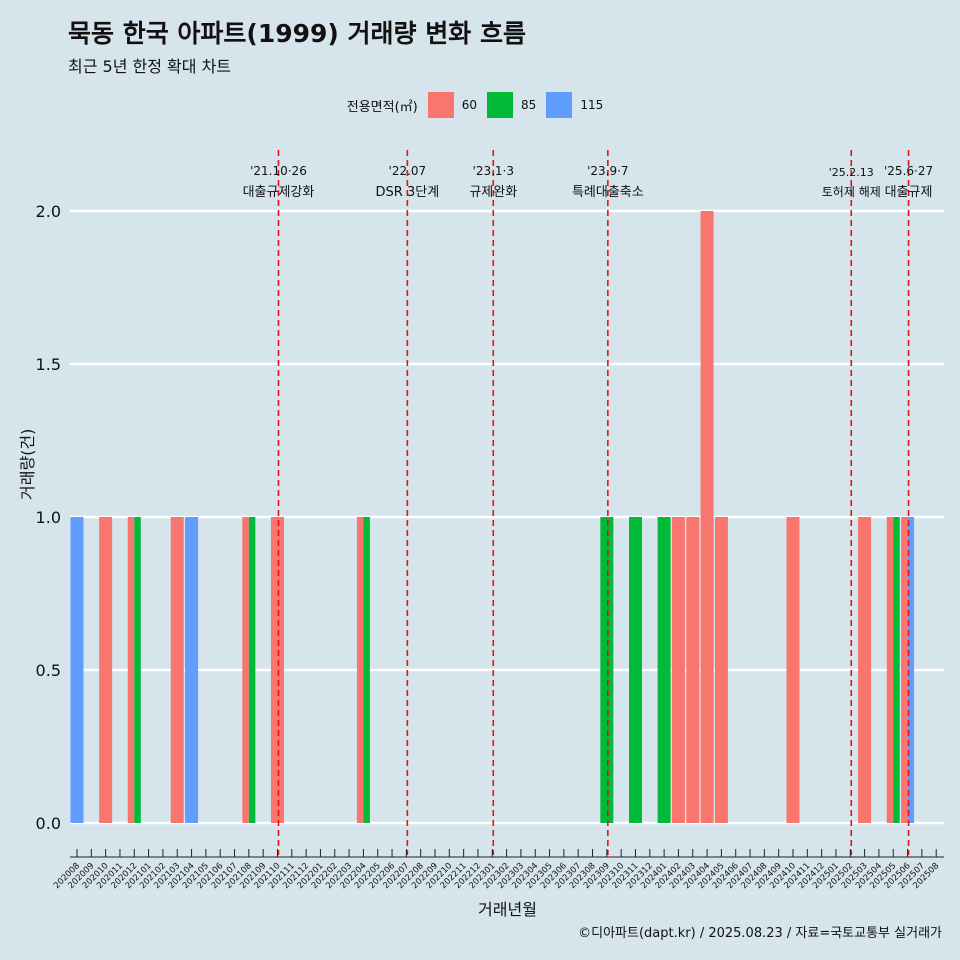 The image size is (960, 960). Describe the element at coordinates (576, 105) in the screenshot. I see `legend-item-115: 115` at that location.